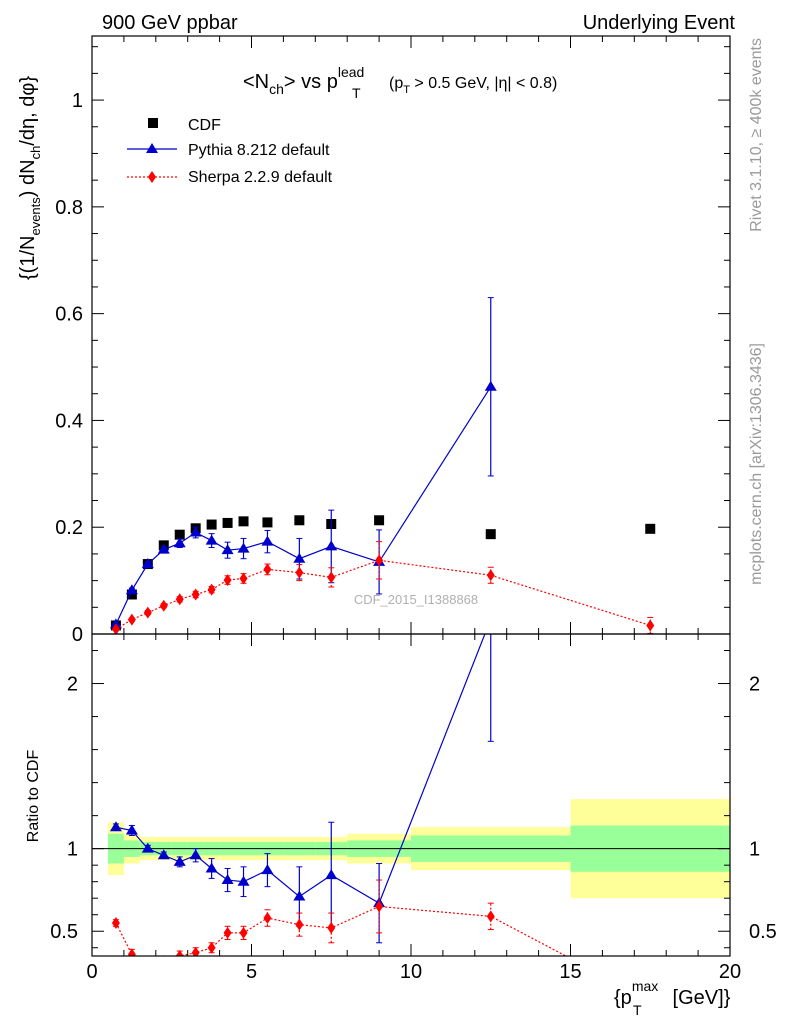 Image resolution: width=786 pixels, height=1024 pixels. I want to click on y-tick-label-main: 0.8, so click(69, 208).